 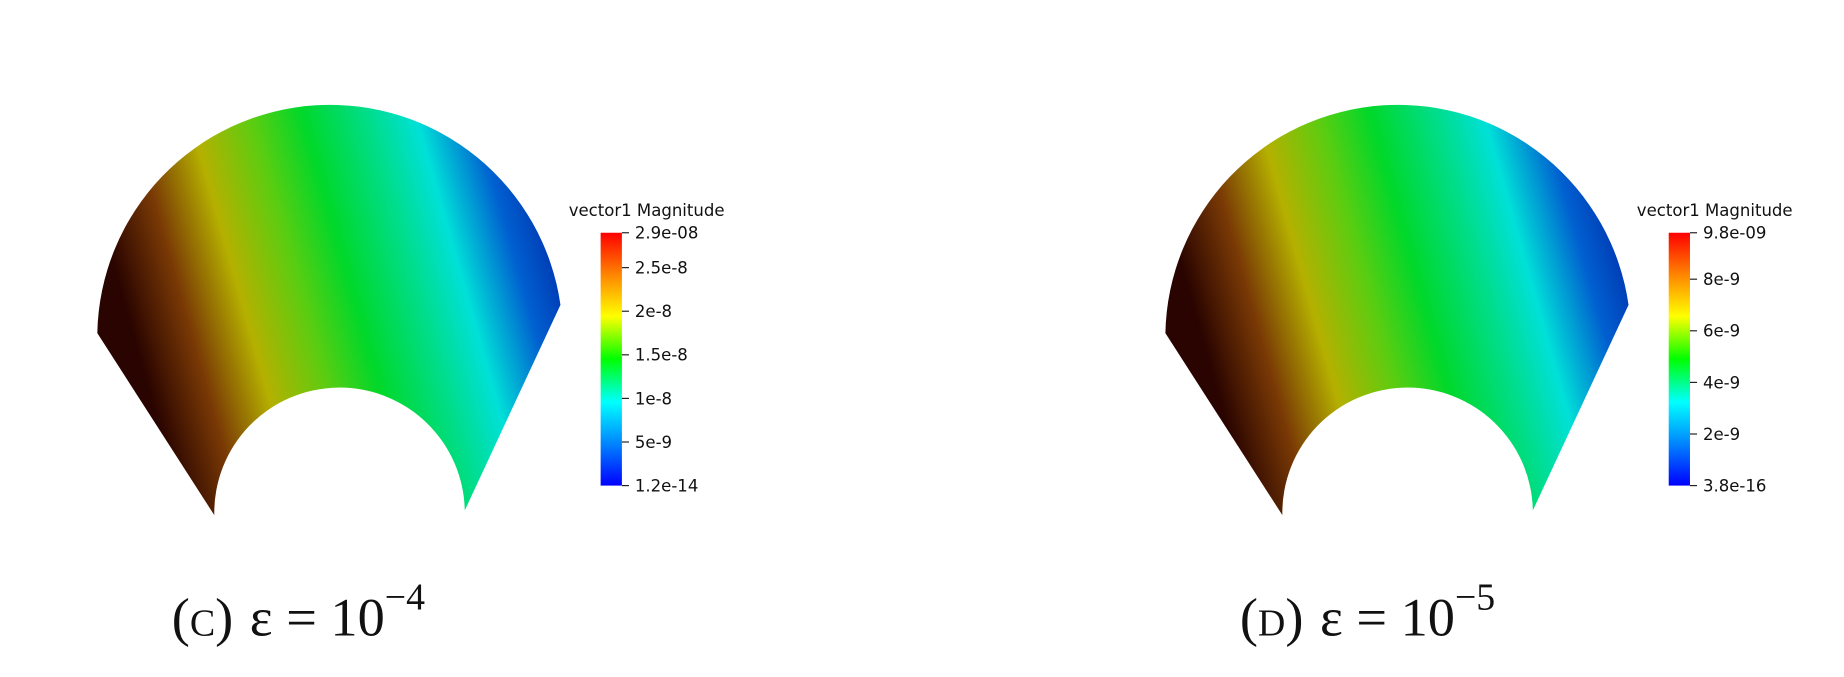 I want to click on caption-exponent: −4, so click(x=405, y=598).